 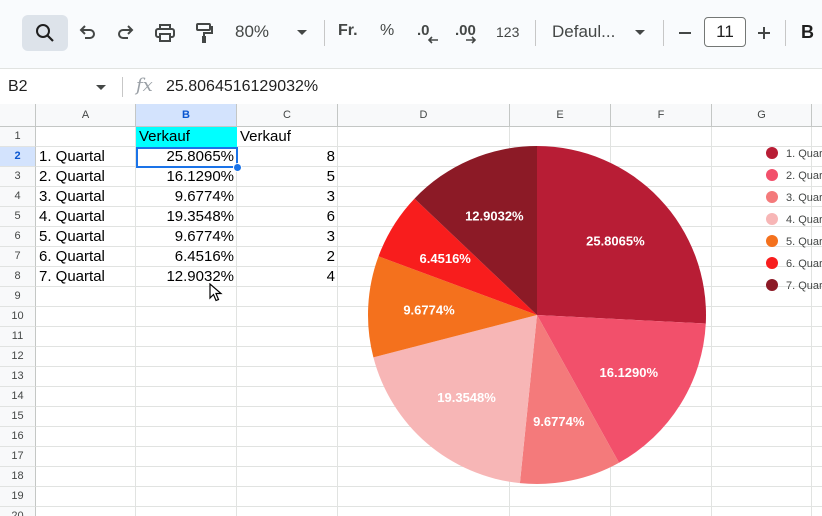 I want to click on cell-c2: 8, so click(x=330, y=156).